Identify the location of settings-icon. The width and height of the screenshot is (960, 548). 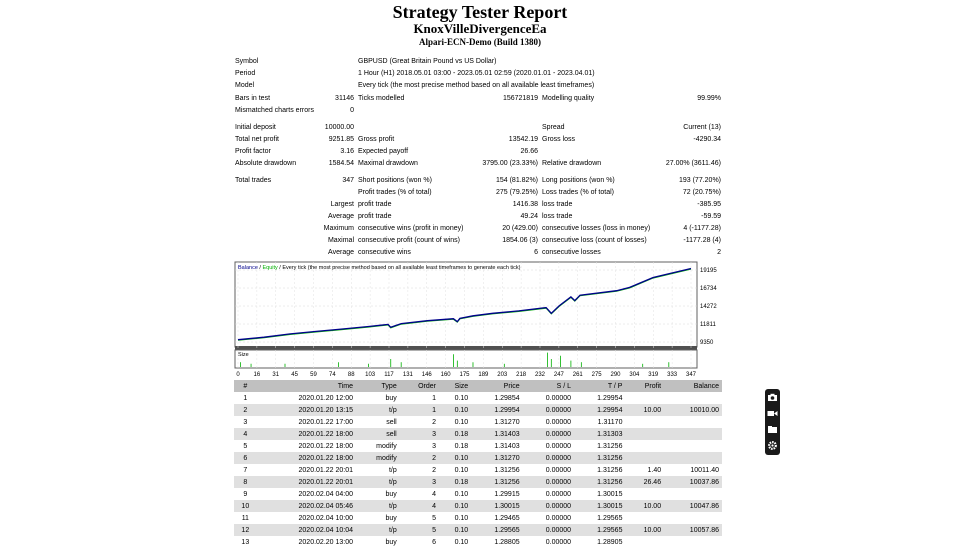
(772, 445).